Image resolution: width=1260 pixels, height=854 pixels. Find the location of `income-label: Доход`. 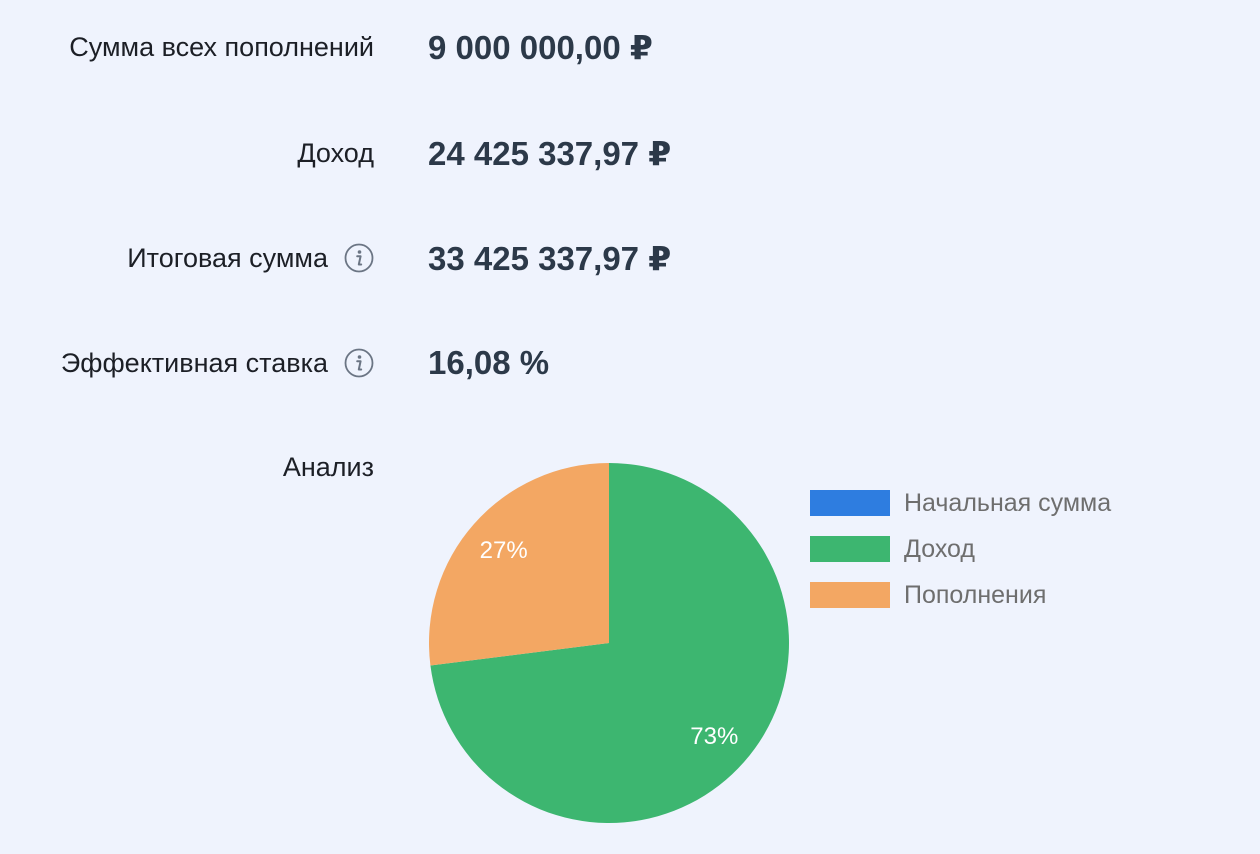

income-label: Доход is located at coordinates (335, 152).